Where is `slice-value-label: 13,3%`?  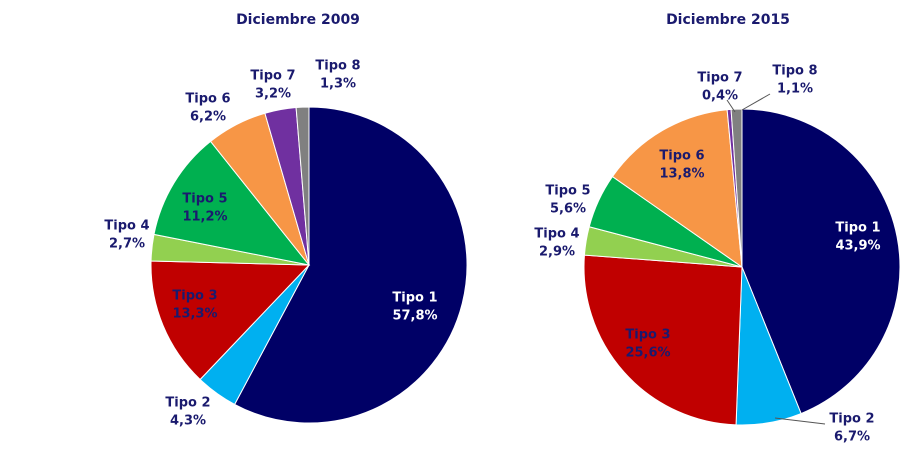
slice-value-label: 13,3% is located at coordinates (194, 314).